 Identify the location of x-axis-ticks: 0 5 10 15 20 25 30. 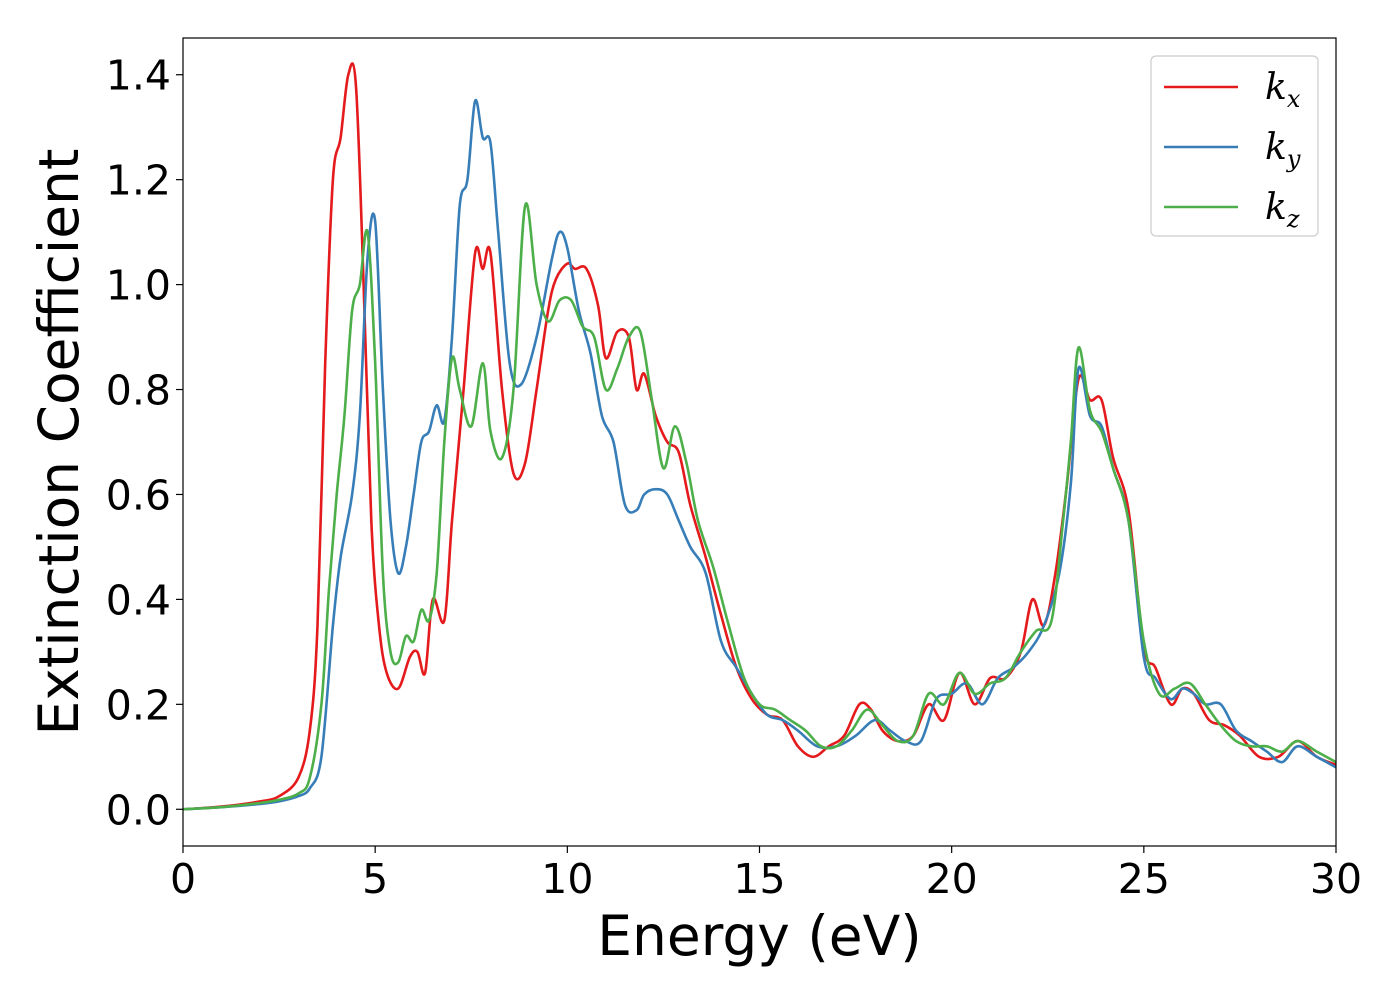
(766, 874).